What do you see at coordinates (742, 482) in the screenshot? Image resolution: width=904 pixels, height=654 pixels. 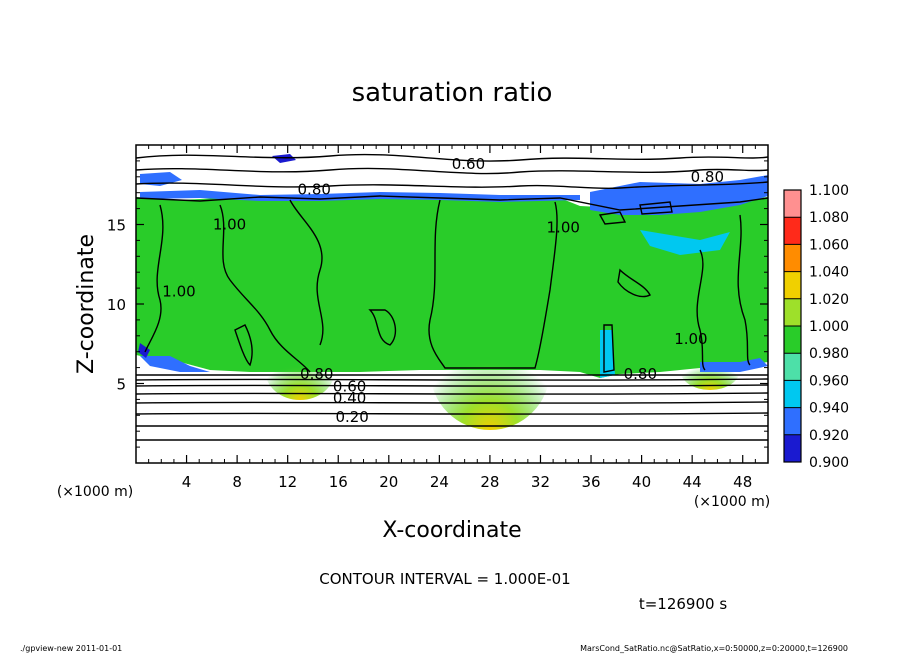 I see `x-tick-label: 48` at bounding box center [742, 482].